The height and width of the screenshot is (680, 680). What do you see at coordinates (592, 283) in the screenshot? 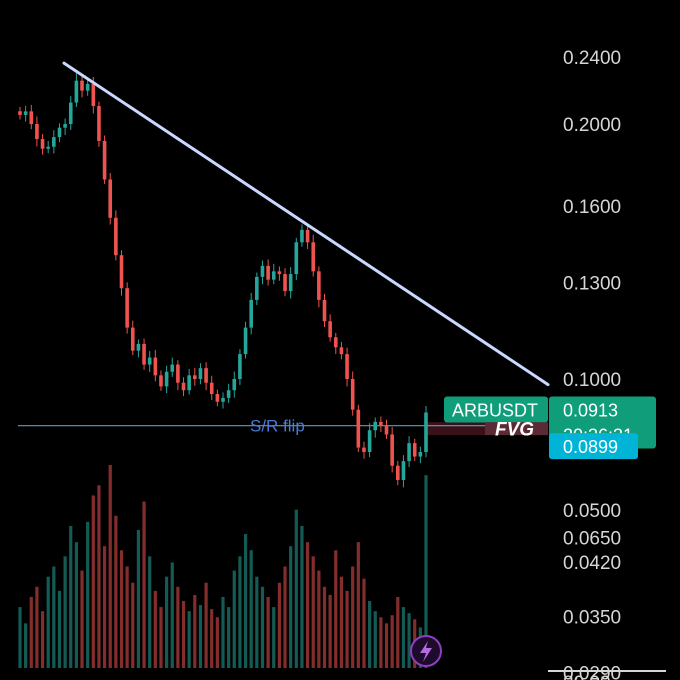
I see `y-tick-label: 0.1300` at bounding box center [592, 283].